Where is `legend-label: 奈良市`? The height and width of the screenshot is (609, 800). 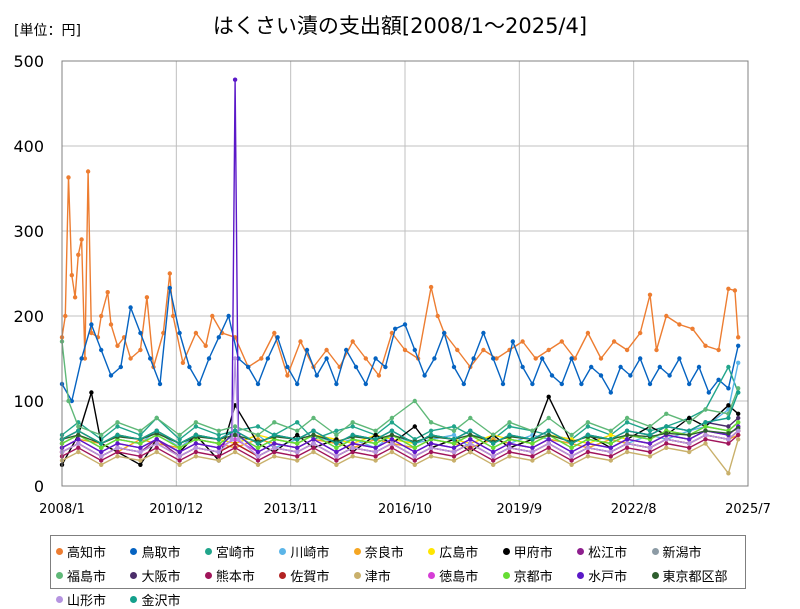 legend-label: 奈良市 is located at coordinates (384, 553).